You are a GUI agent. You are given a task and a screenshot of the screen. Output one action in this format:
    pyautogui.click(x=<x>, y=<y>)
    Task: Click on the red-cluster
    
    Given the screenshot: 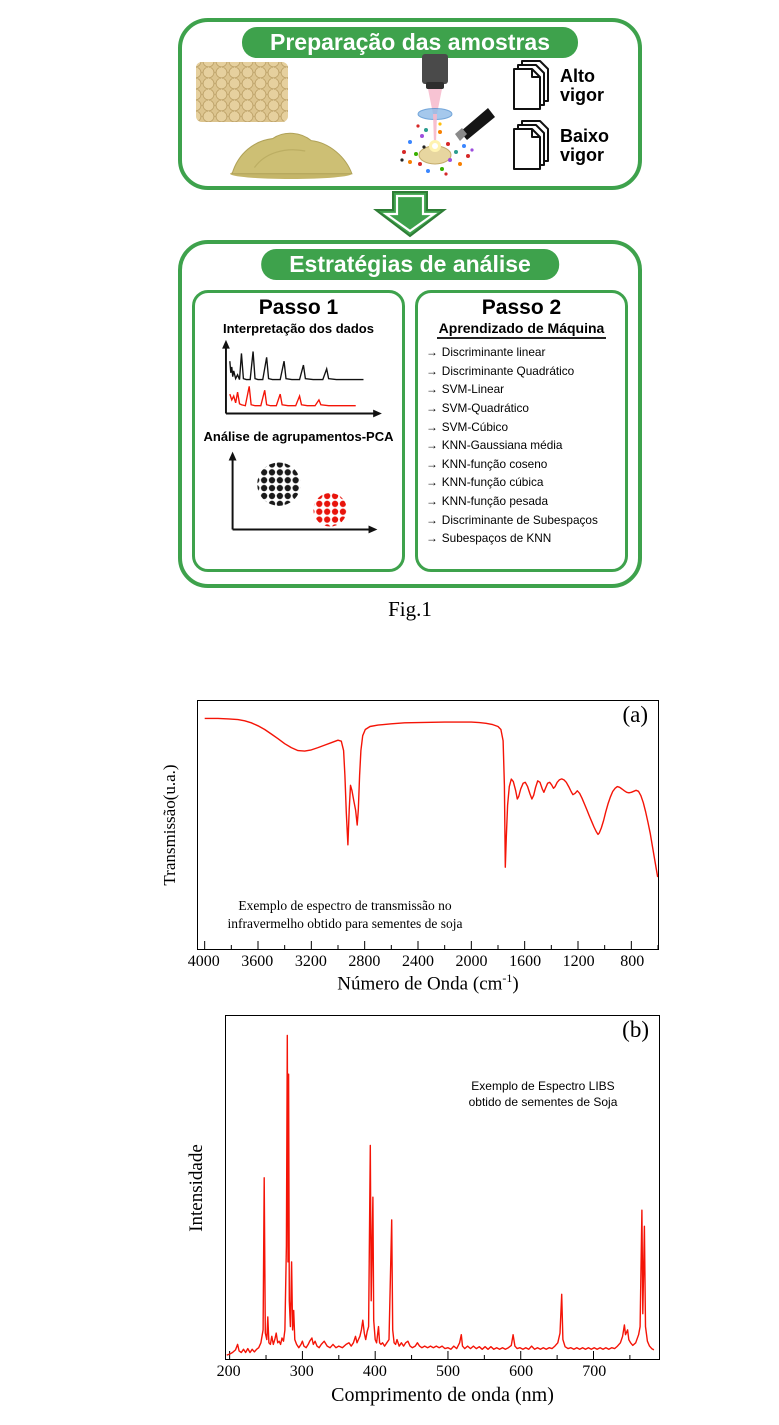 What is the action you would take?
    pyautogui.click(x=330, y=510)
    